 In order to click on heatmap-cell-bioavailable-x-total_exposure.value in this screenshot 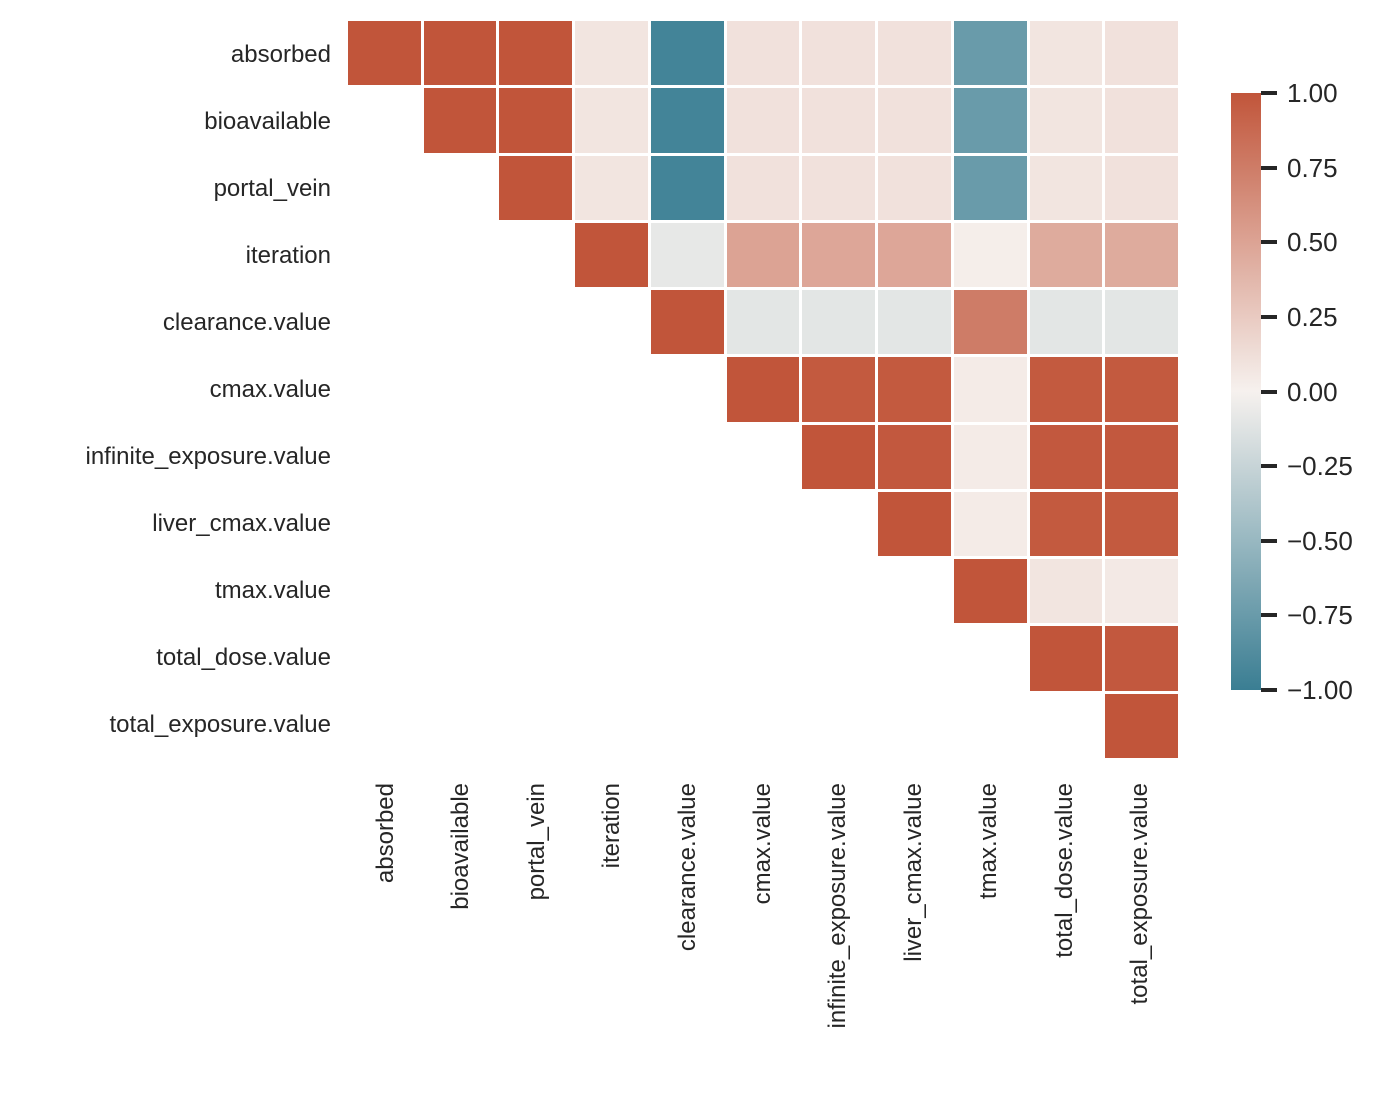, I will do `click(1141, 120)`.